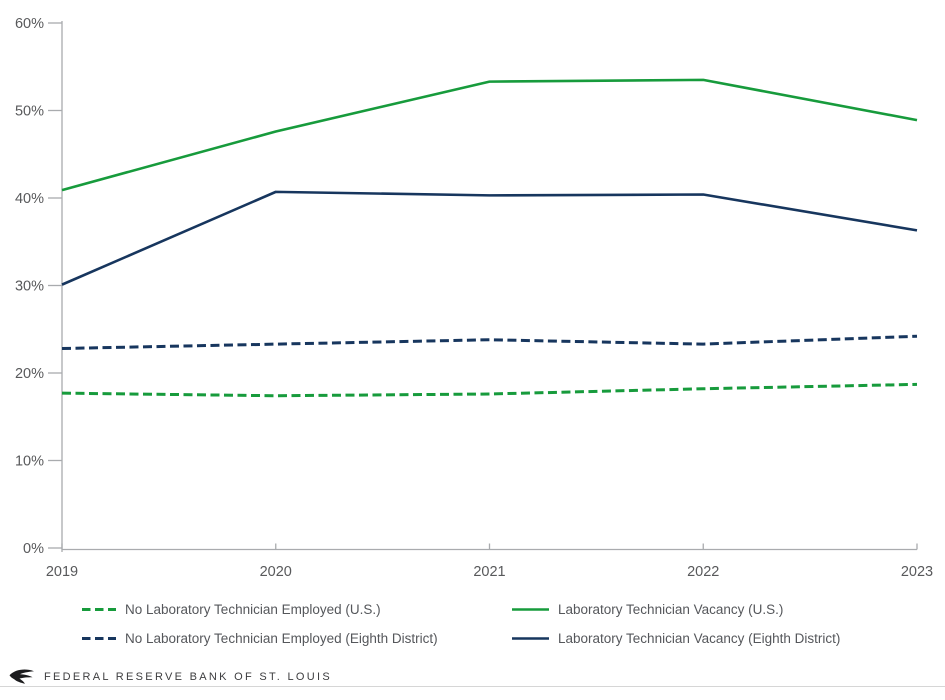  Describe the element at coordinates (530, 609) in the screenshot. I see `legend-swatch-green-solid` at that location.